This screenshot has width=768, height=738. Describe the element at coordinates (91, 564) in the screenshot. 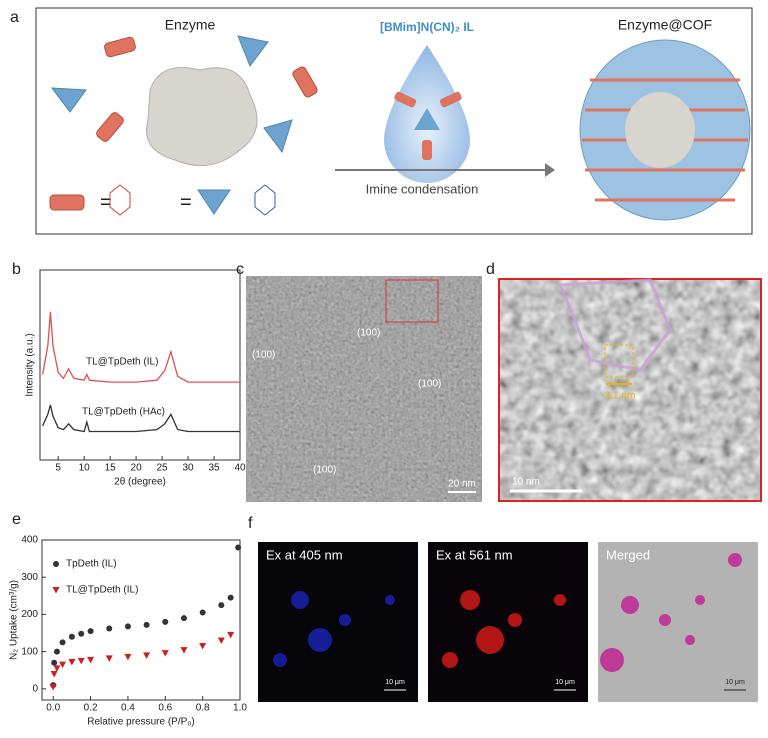

I see `legend-label: TpDeth (IL)` at that location.